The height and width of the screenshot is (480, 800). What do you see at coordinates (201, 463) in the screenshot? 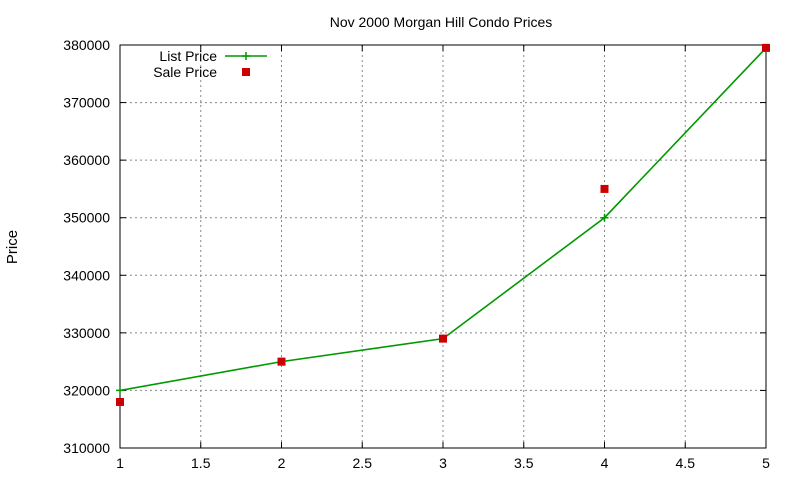
I see `x-tick-label: 1.5` at bounding box center [201, 463].